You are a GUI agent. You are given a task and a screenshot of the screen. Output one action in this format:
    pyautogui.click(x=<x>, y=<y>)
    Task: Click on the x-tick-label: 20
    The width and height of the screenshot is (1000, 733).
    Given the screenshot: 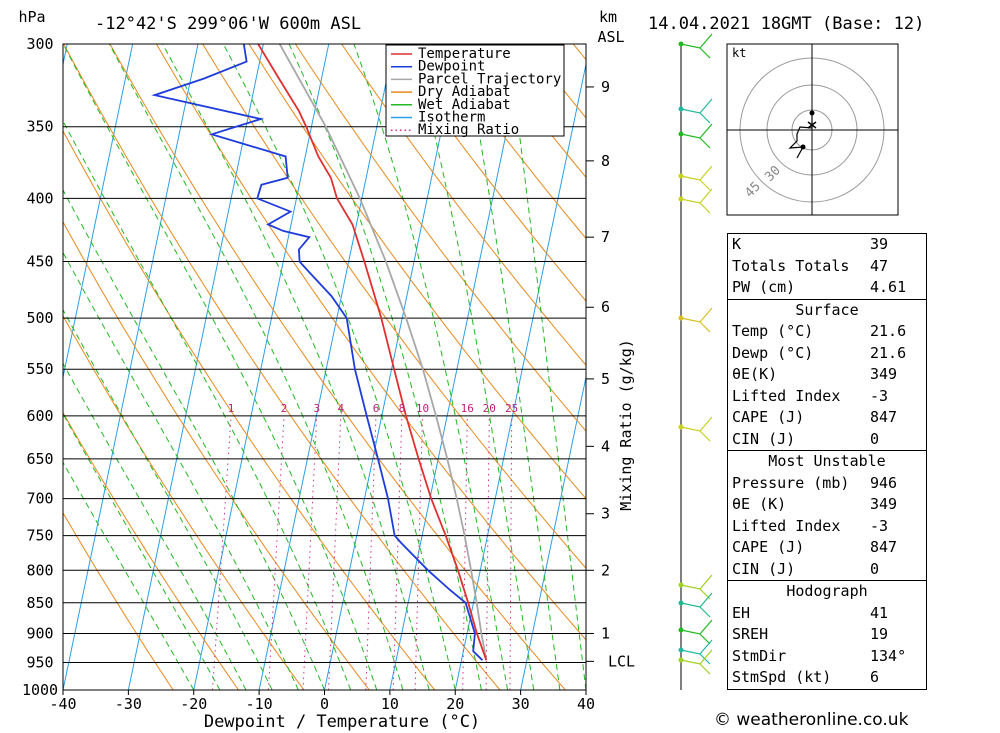 What is the action you would take?
    pyautogui.click(x=455, y=704)
    